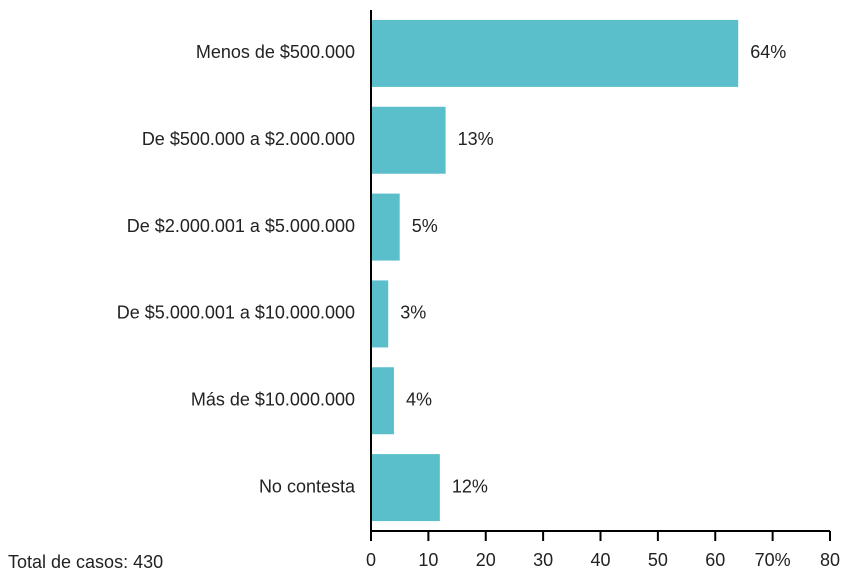 The image size is (851, 581). Describe the element at coordinates (486, 560) in the screenshot. I see `x-tick-label: 20` at that location.